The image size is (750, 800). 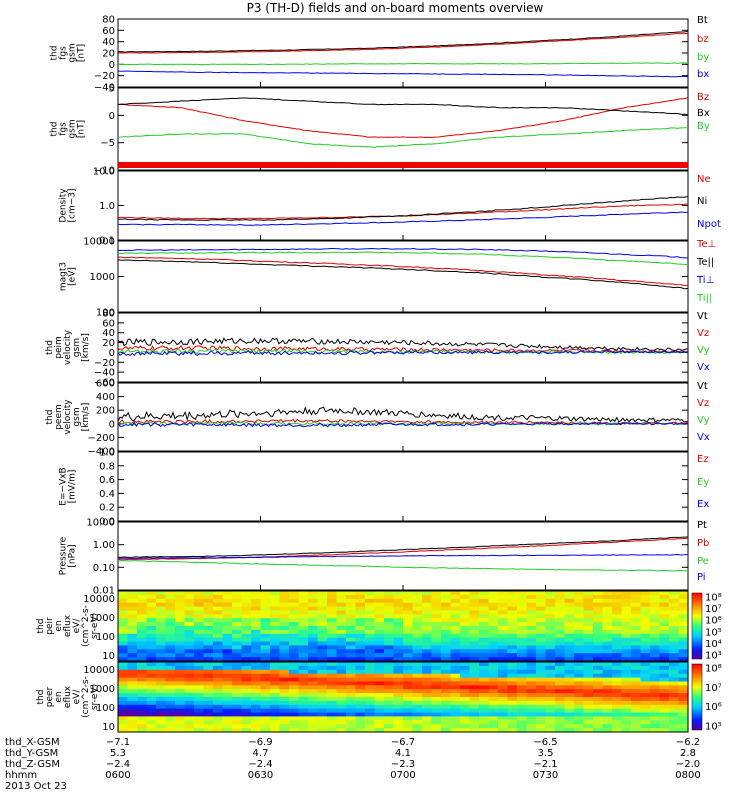 What do you see at coordinates (73, 276) in the screenshot?
I see `y-axis-label-line: [eV]` at bounding box center [73, 276].